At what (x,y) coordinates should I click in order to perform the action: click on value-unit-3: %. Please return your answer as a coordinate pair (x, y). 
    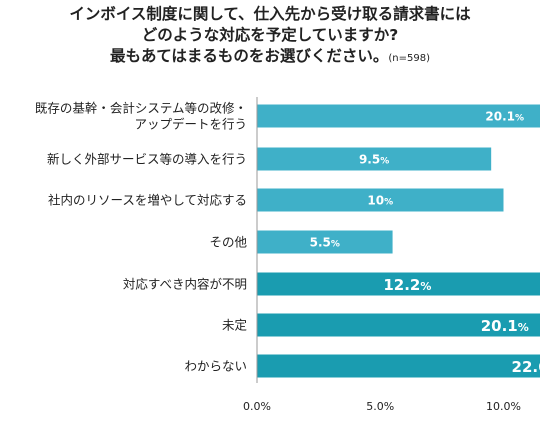
    Looking at the image, I should click on (335, 245).